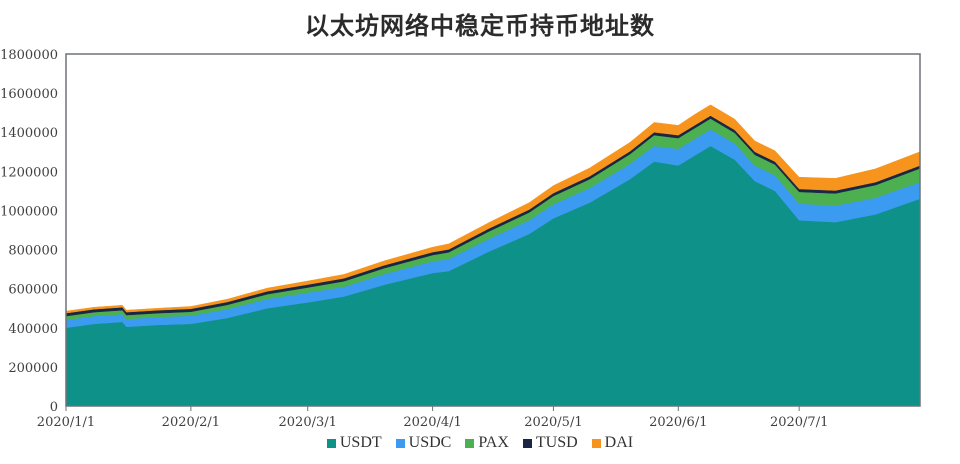 Image resolution: width=960 pixels, height=464 pixels. Describe the element at coordinates (308, 422) in the screenshot. I see `x-tick-label: 2020/3/1` at that location.